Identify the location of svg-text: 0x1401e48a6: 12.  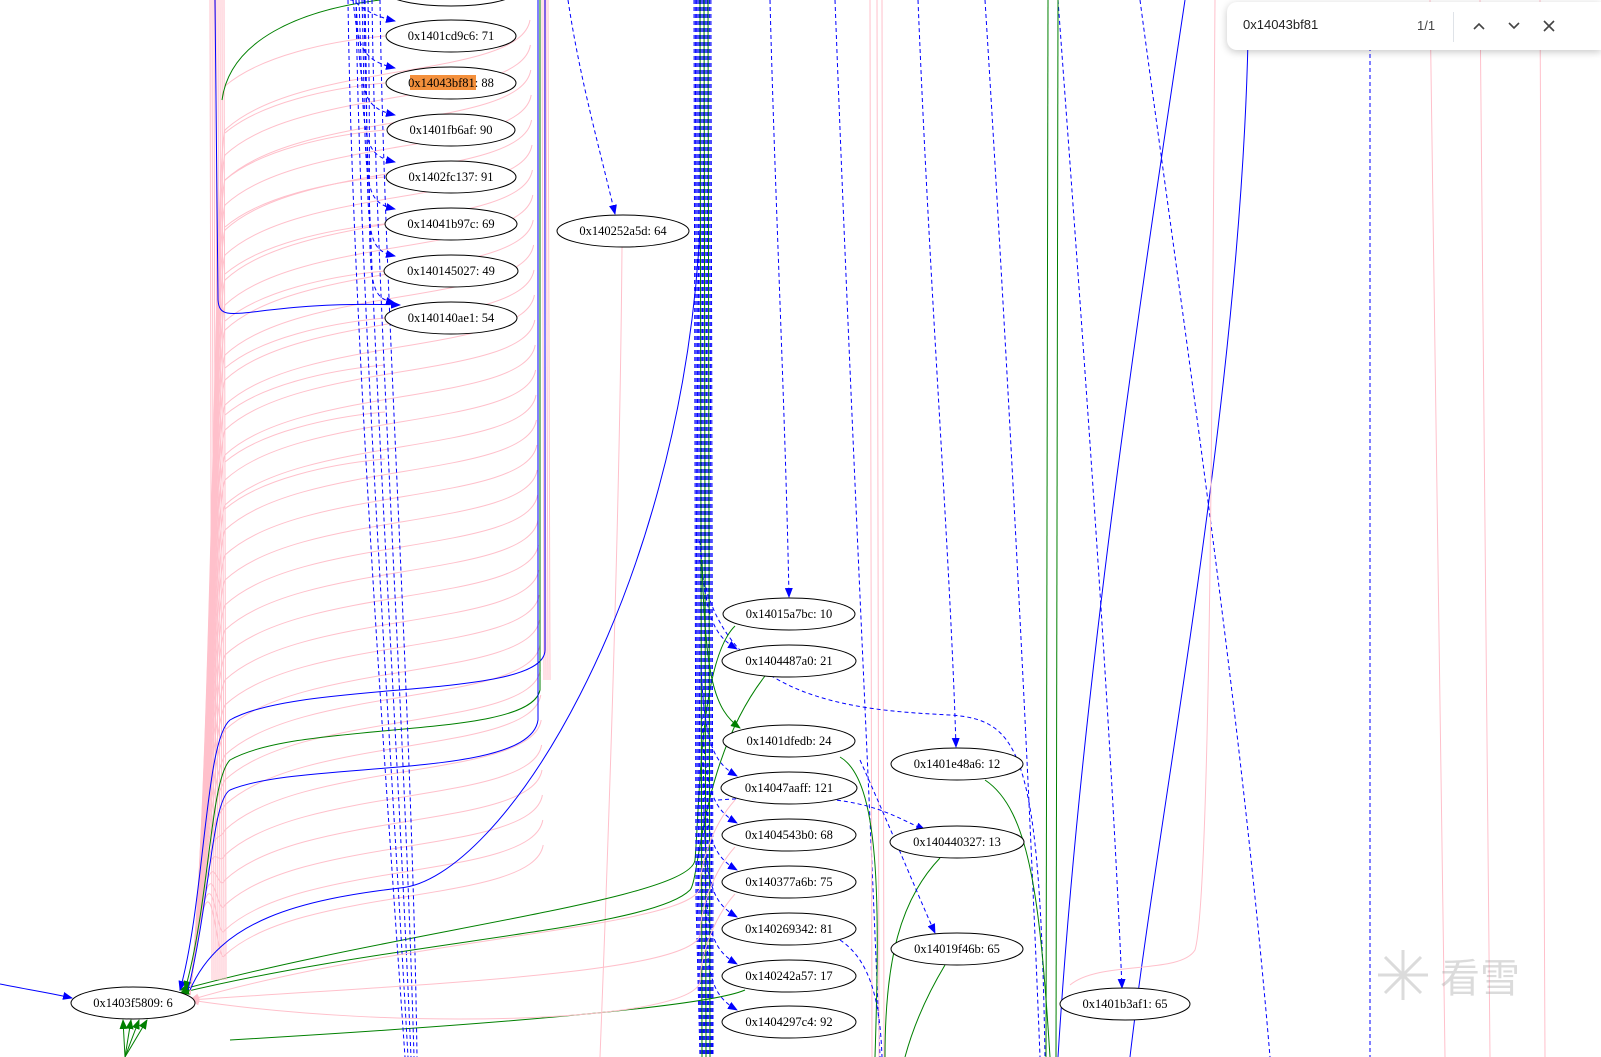
(957, 764).